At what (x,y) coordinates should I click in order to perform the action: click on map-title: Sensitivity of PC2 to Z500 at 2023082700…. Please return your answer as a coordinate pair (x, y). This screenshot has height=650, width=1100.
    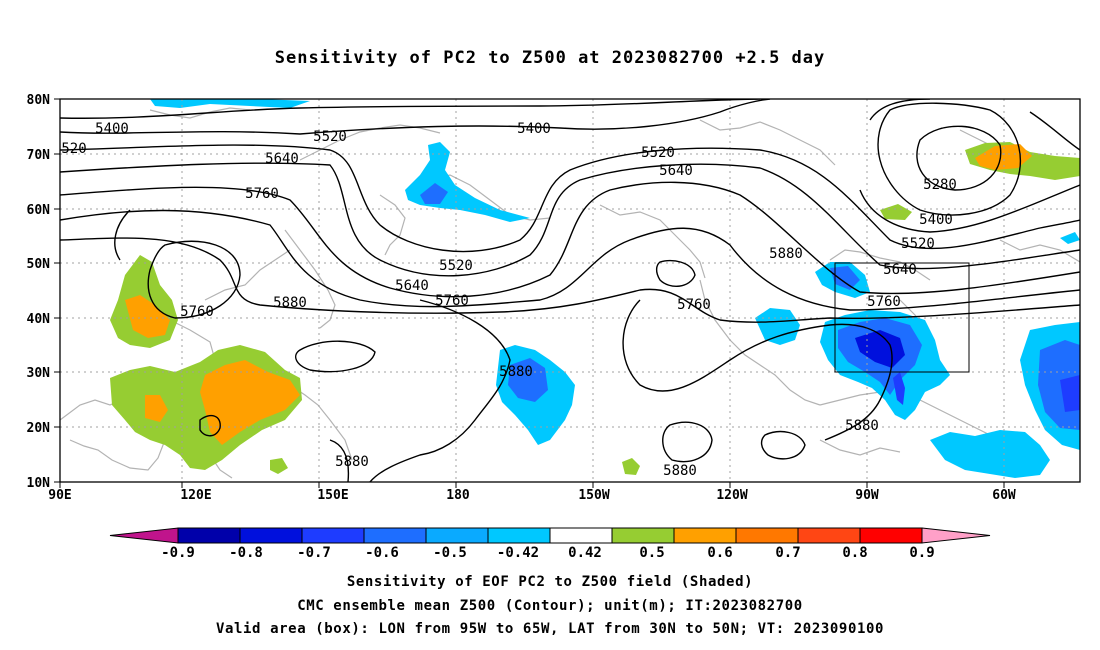
    Looking at the image, I should click on (550, 58).